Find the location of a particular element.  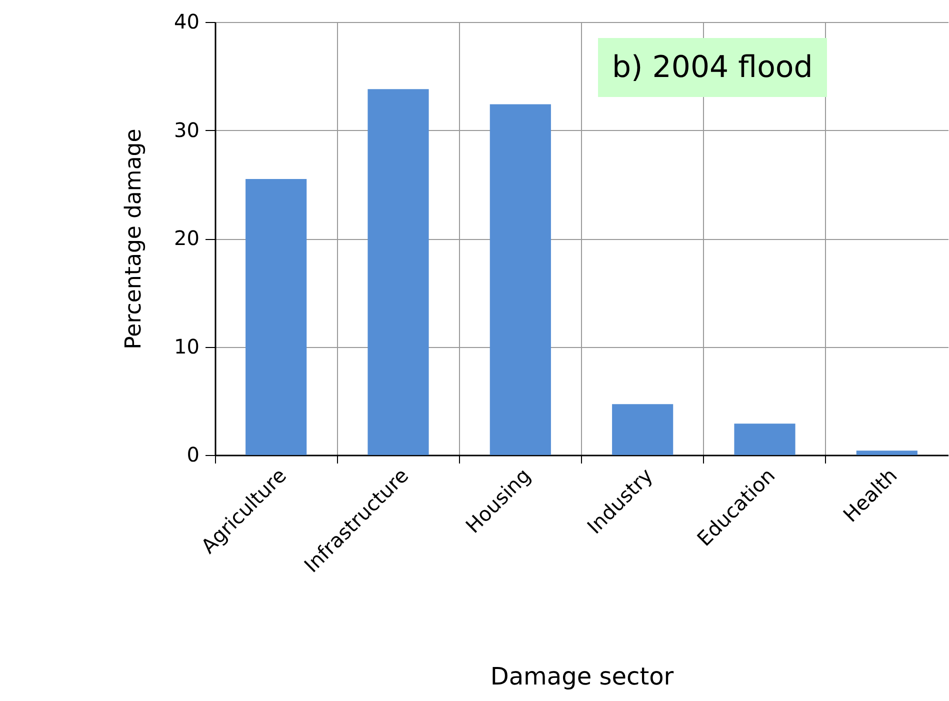

note-box: b) 2004 flood is located at coordinates (712, 67).